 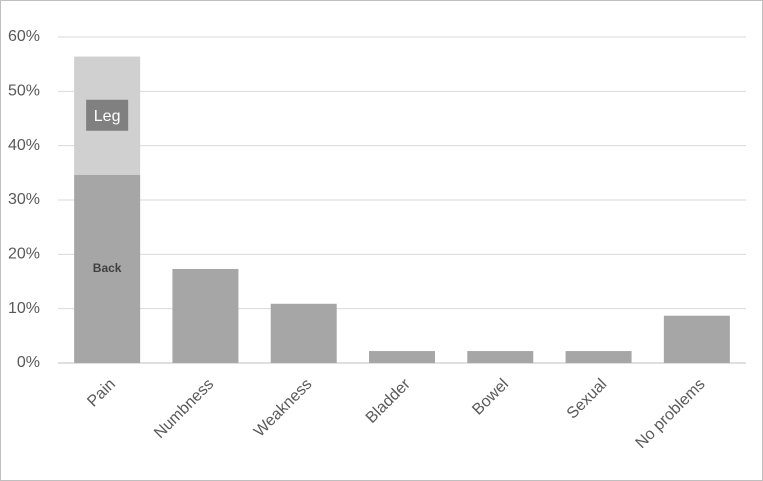 What do you see at coordinates (24, 199) in the screenshot?
I see `y-tick-label: 30%` at bounding box center [24, 199].